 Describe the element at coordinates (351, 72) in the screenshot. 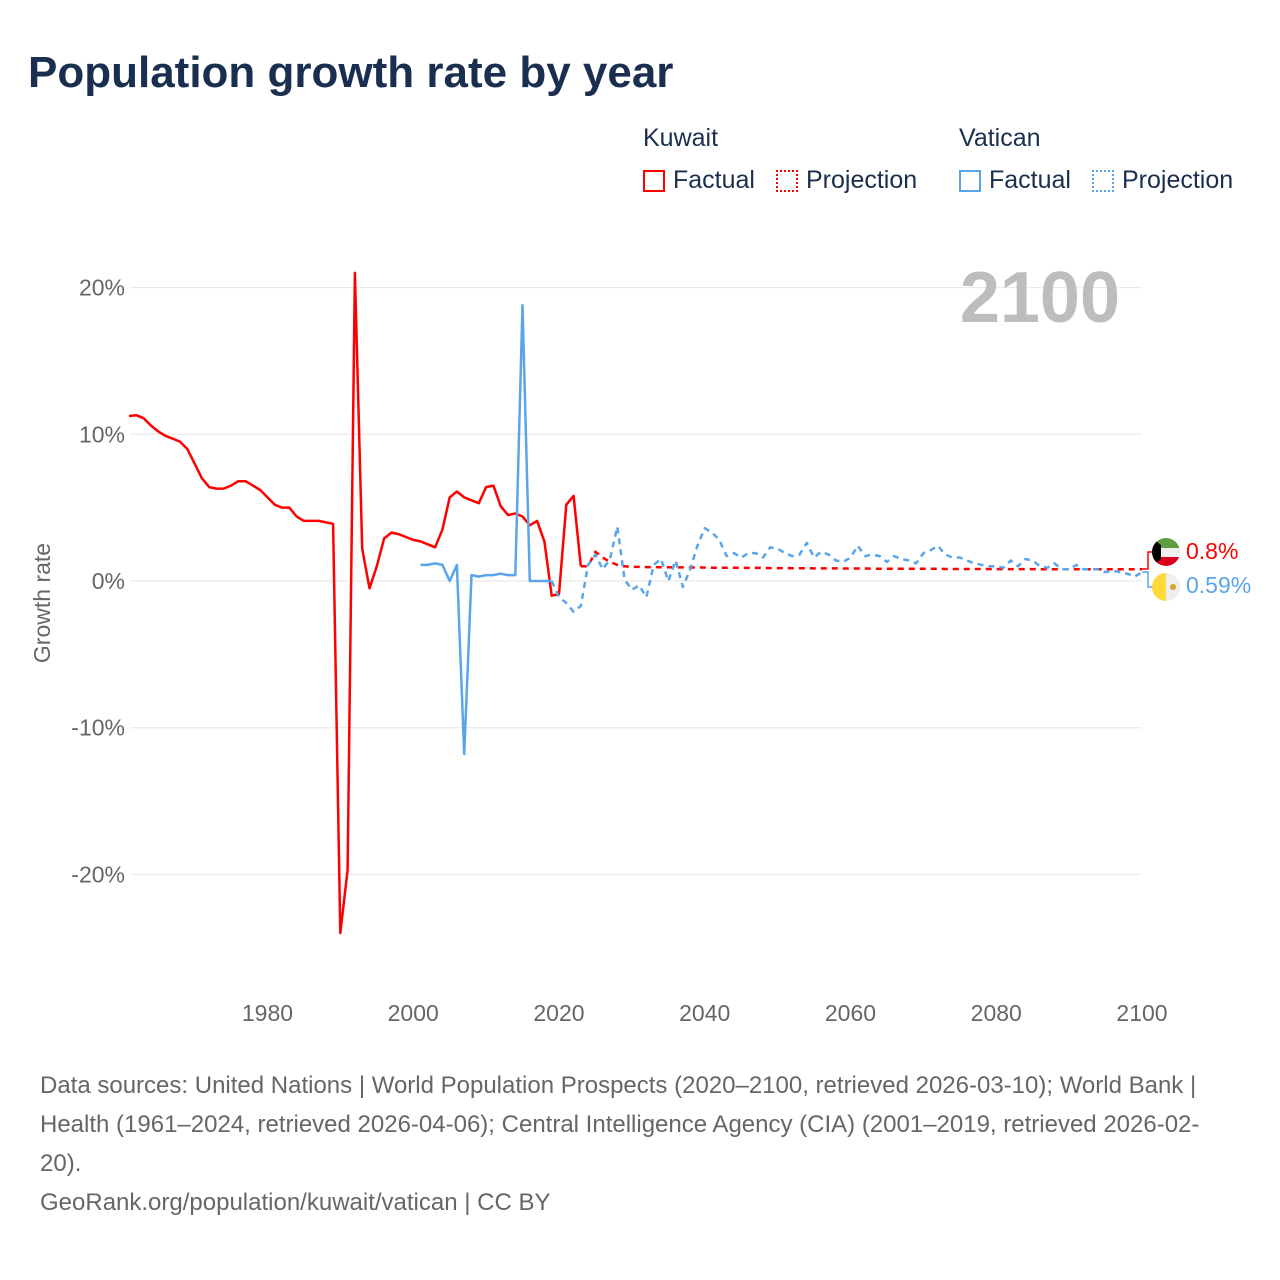

I see `chart-title: Population growth rate by year` at that location.